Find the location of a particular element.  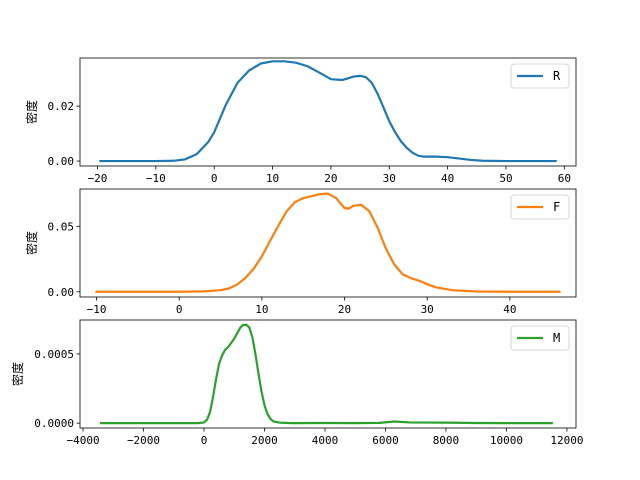

x-tick-label: 4000 is located at coordinates (325, 440).